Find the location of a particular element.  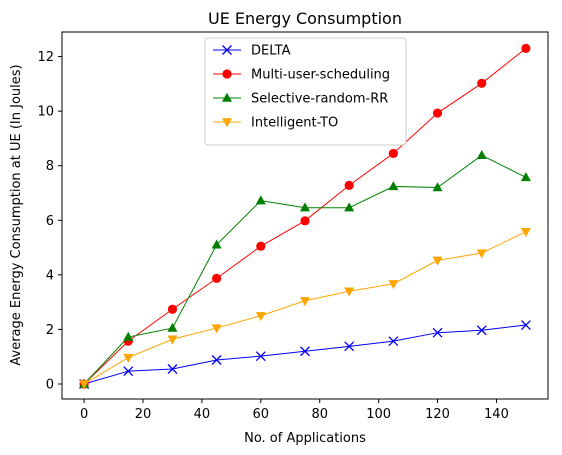

y-tick-label: 6 is located at coordinates (50, 221).